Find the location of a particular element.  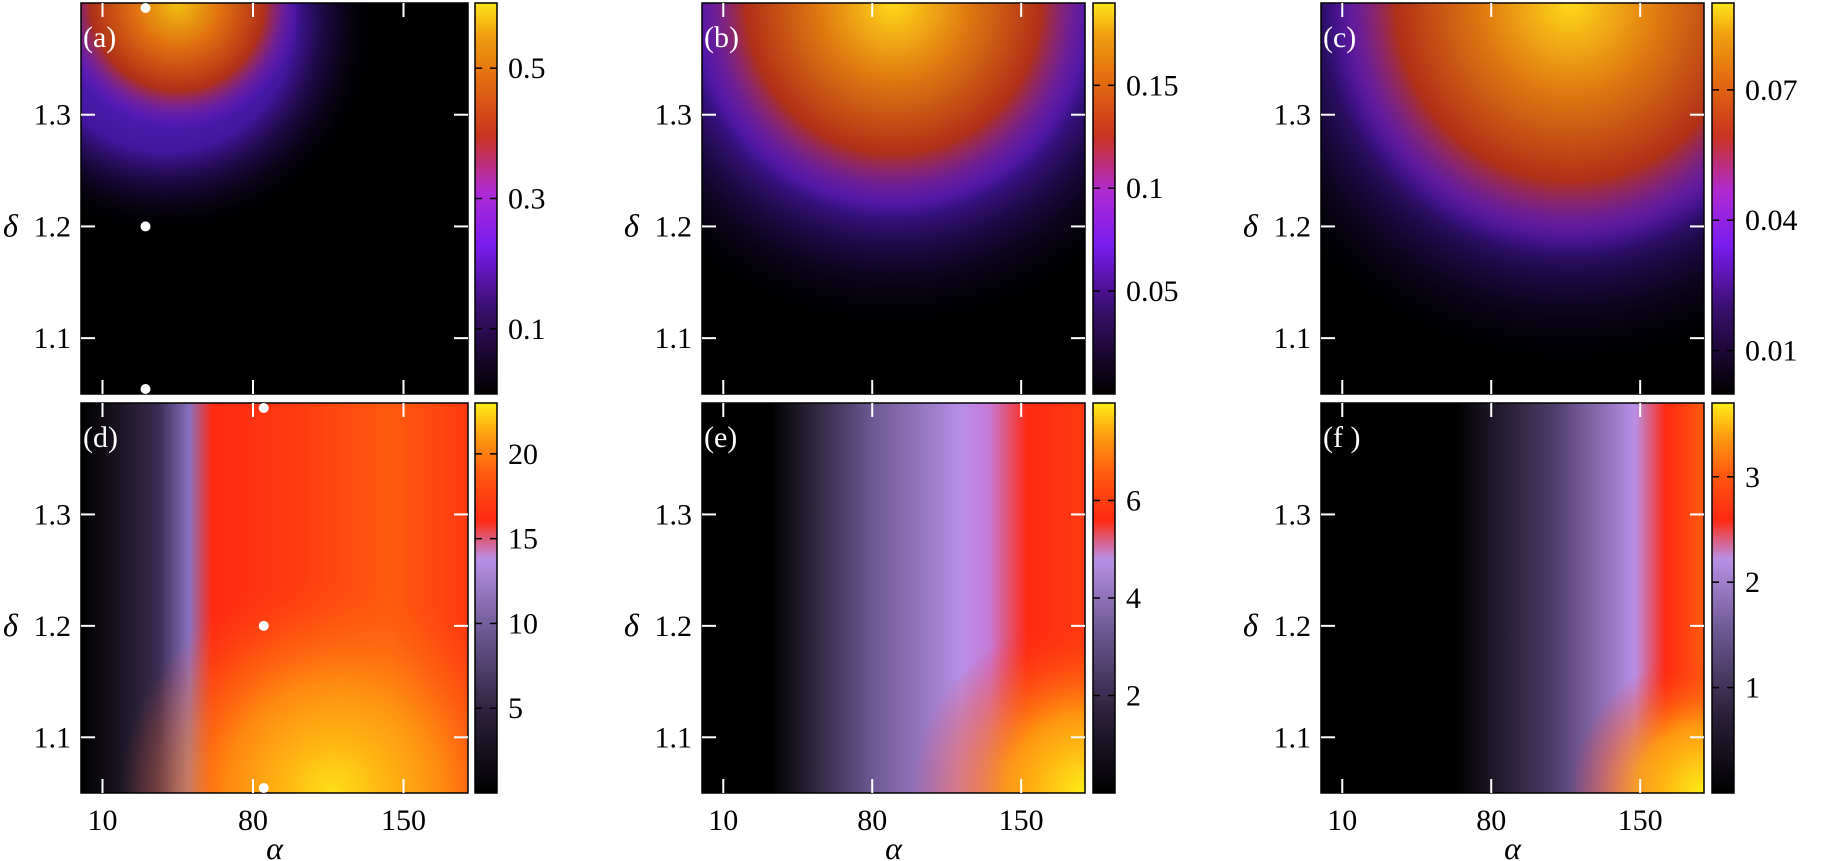

colorbar-tick-label: 0.5 is located at coordinates (527, 68).